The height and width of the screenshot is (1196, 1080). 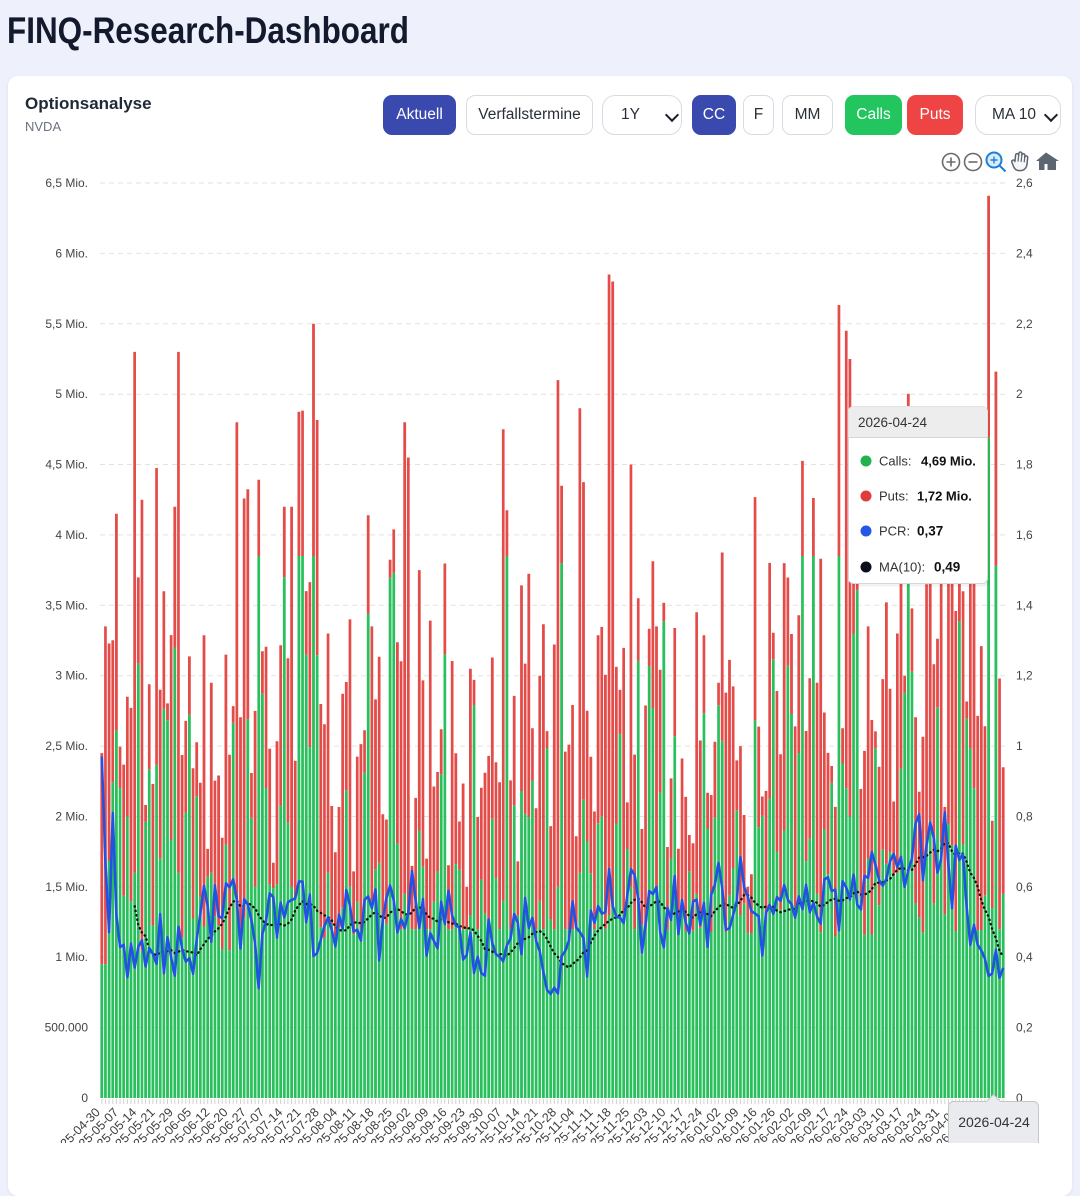 What do you see at coordinates (71, 394) in the screenshot?
I see `svg-text: 5 Mio.` at bounding box center [71, 394].